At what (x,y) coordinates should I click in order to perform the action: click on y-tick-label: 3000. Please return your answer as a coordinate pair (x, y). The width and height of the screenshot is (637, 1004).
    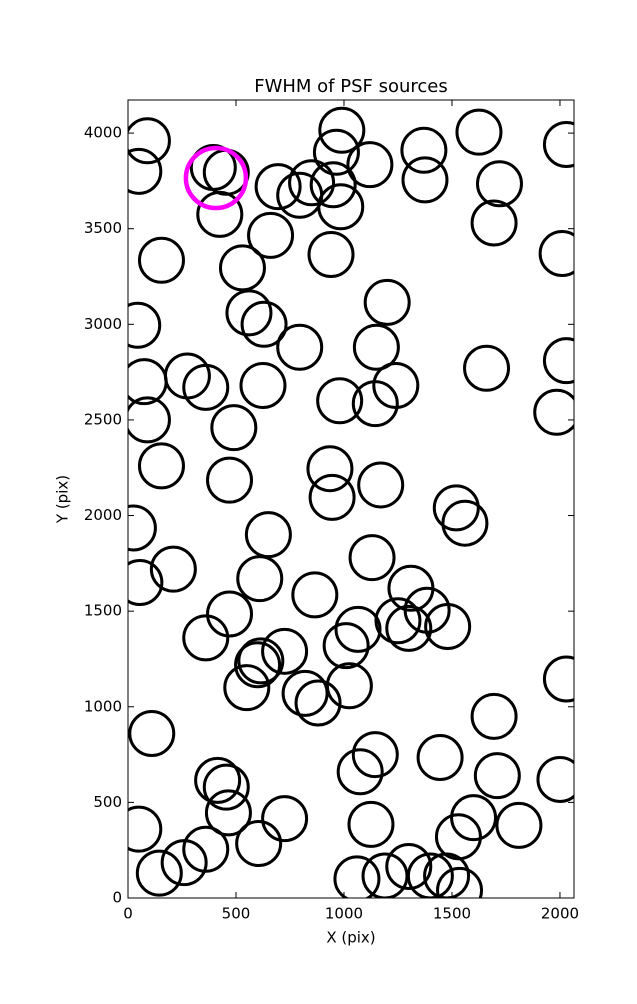
    Looking at the image, I should click on (103, 324).